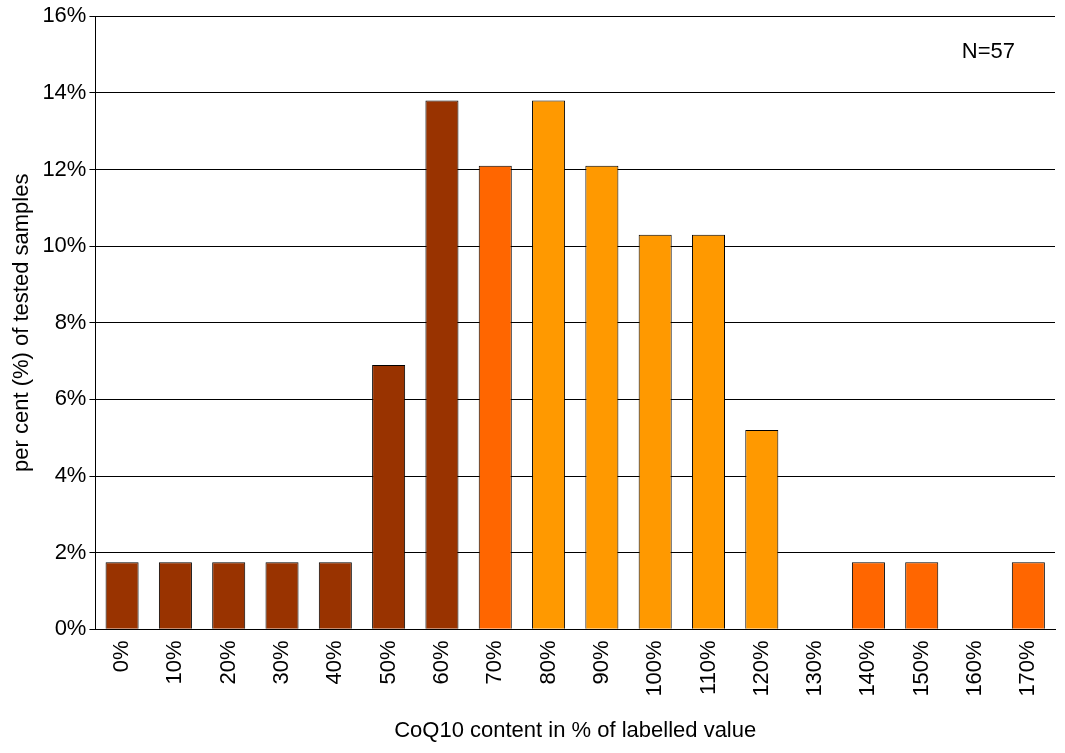  Describe the element at coordinates (600, 662) in the screenshot. I see `x-tick-label: 90%` at that location.